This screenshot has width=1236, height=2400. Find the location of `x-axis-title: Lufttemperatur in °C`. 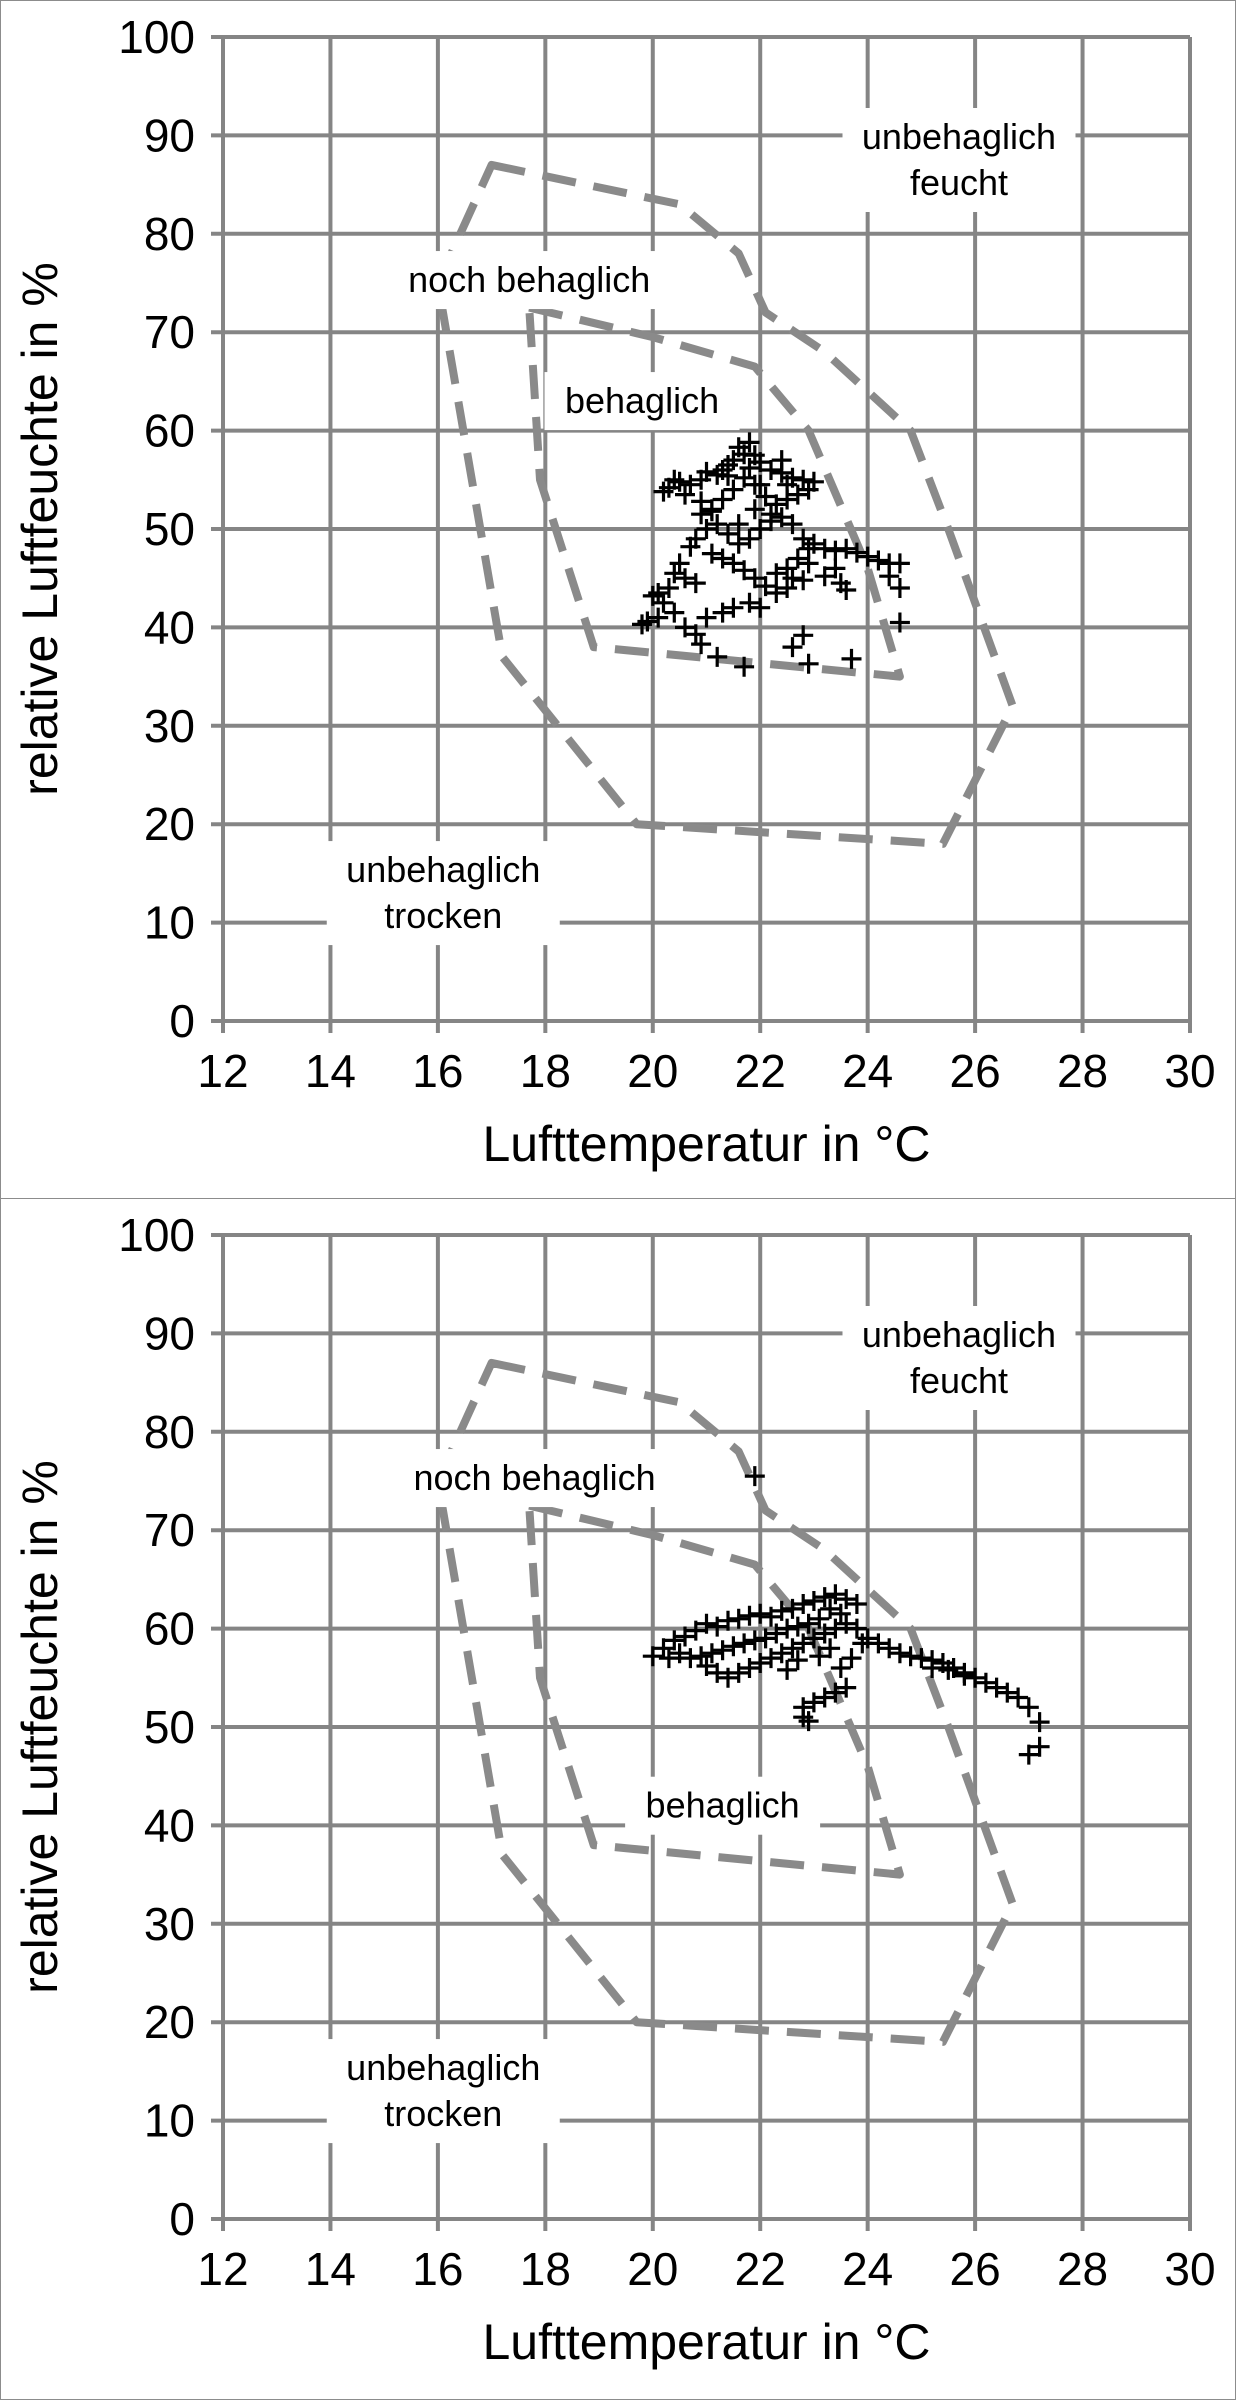

x-axis-title: Lufttemperatur in °C is located at coordinates (707, 1144).